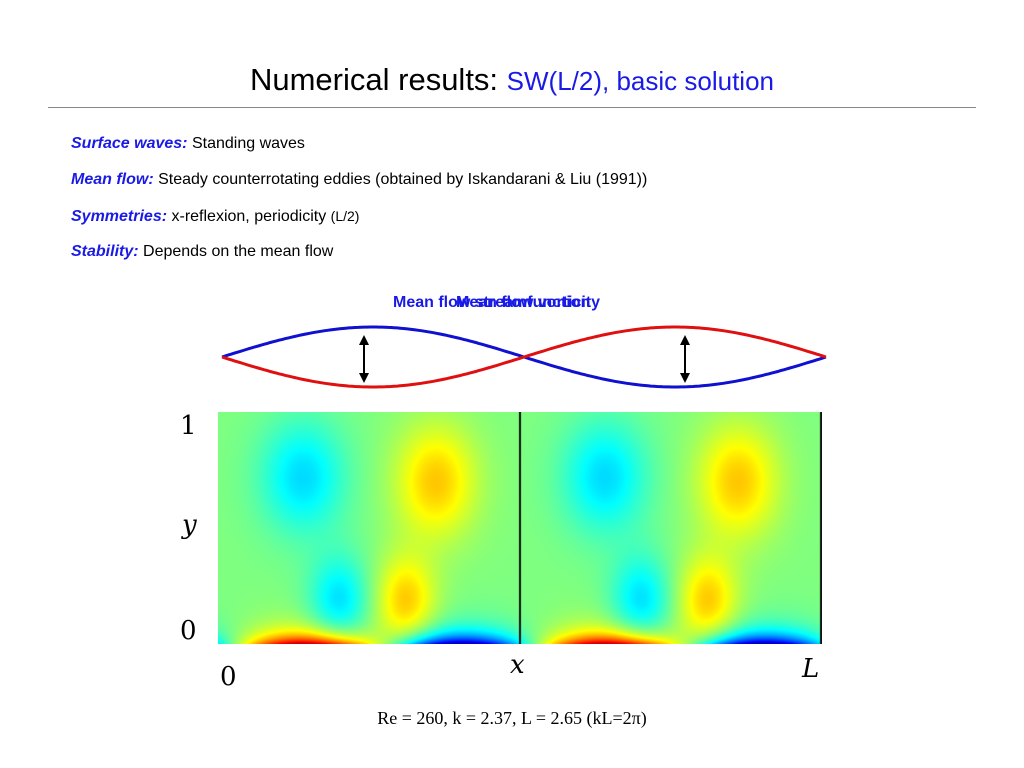 The height and width of the screenshot is (768, 1024). I want to click on x-tick-right: L, so click(811, 669).